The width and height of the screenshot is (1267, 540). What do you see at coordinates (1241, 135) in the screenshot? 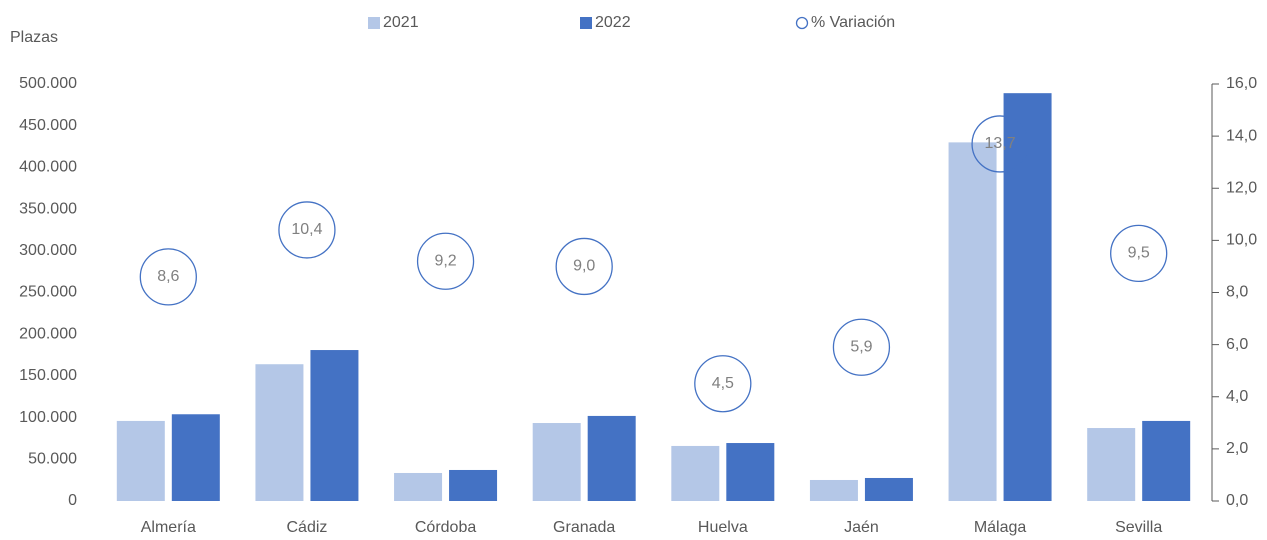
I see `y2-tick-label: 14,0` at bounding box center [1241, 135].